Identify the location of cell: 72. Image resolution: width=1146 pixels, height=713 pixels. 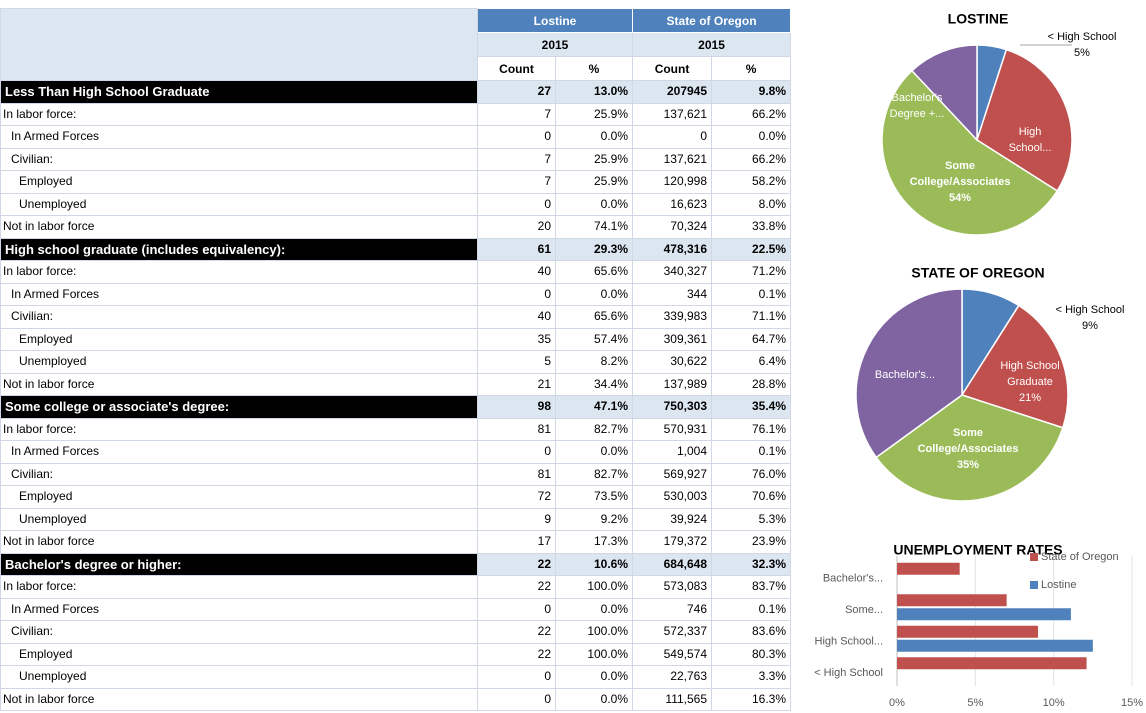
(516, 497).